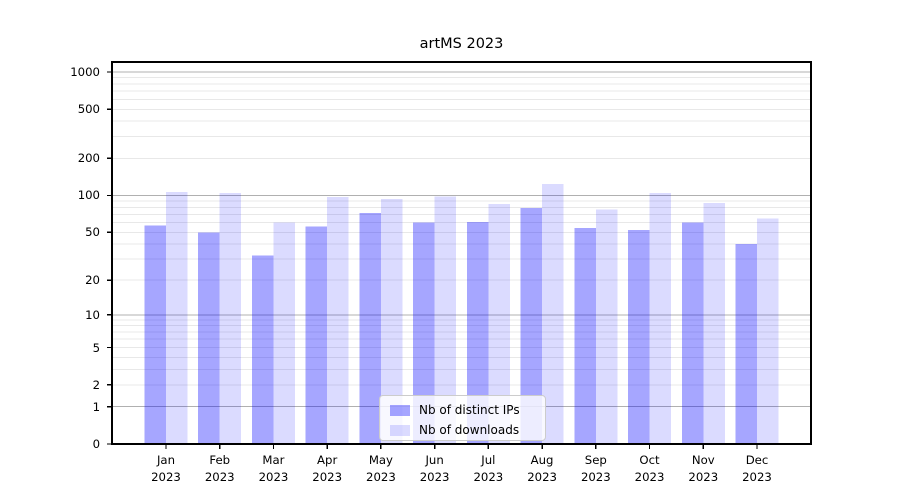 Image resolution: width=900 pixels, height=500 pixels. What do you see at coordinates (424, 333) in the screenshot?
I see `bar-distinct-ips-jun` at bounding box center [424, 333].